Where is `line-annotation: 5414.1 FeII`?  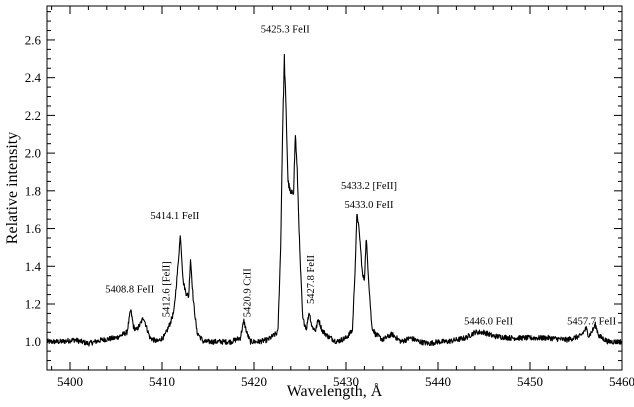 line-annotation: 5414.1 FeII is located at coordinates (174, 216).